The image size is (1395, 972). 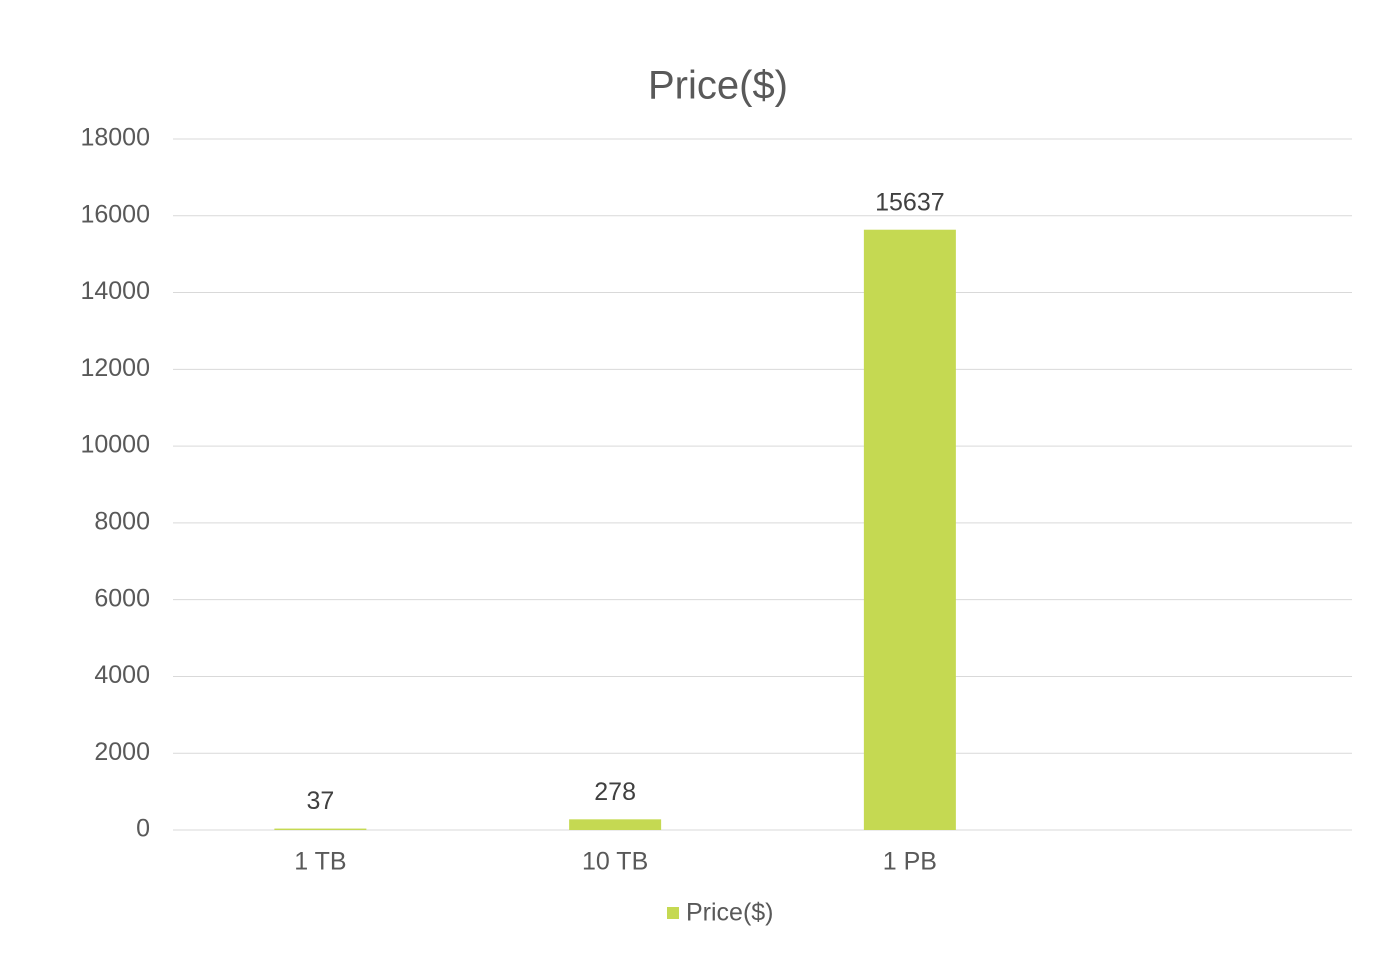 What do you see at coordinates (122, 752) in the screenshot?
I see `y-tick-label: 2000` at bounding box center [122, 752].